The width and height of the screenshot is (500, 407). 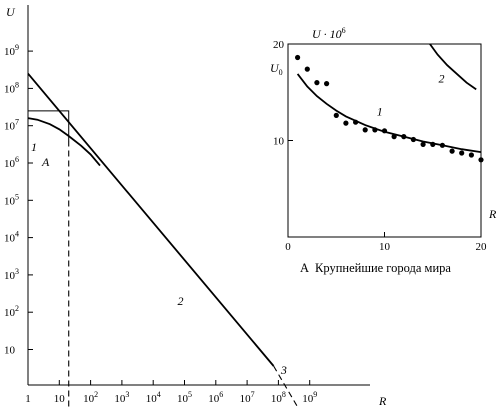 I want to click on inset-y-tick-label: 10, so click(x=279, y=142).